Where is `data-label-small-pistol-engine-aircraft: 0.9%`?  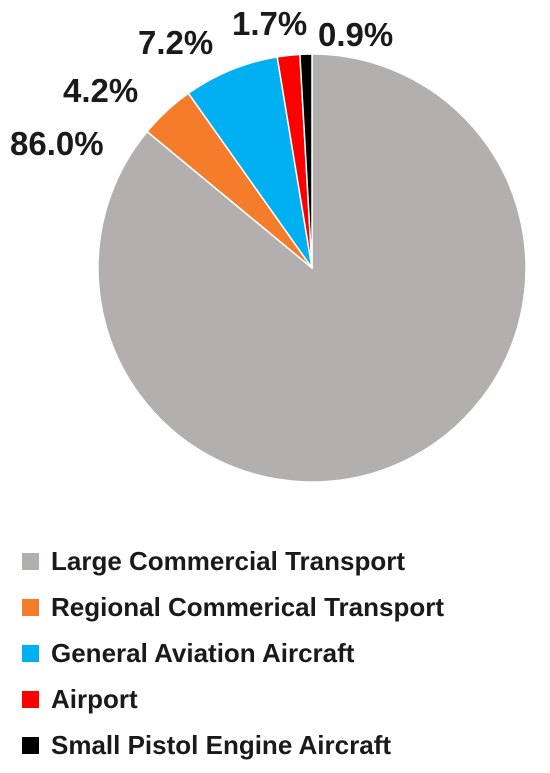
data-label-small-pistol-engine-aircraft: 0.9% is located at coordinates (355, 34).